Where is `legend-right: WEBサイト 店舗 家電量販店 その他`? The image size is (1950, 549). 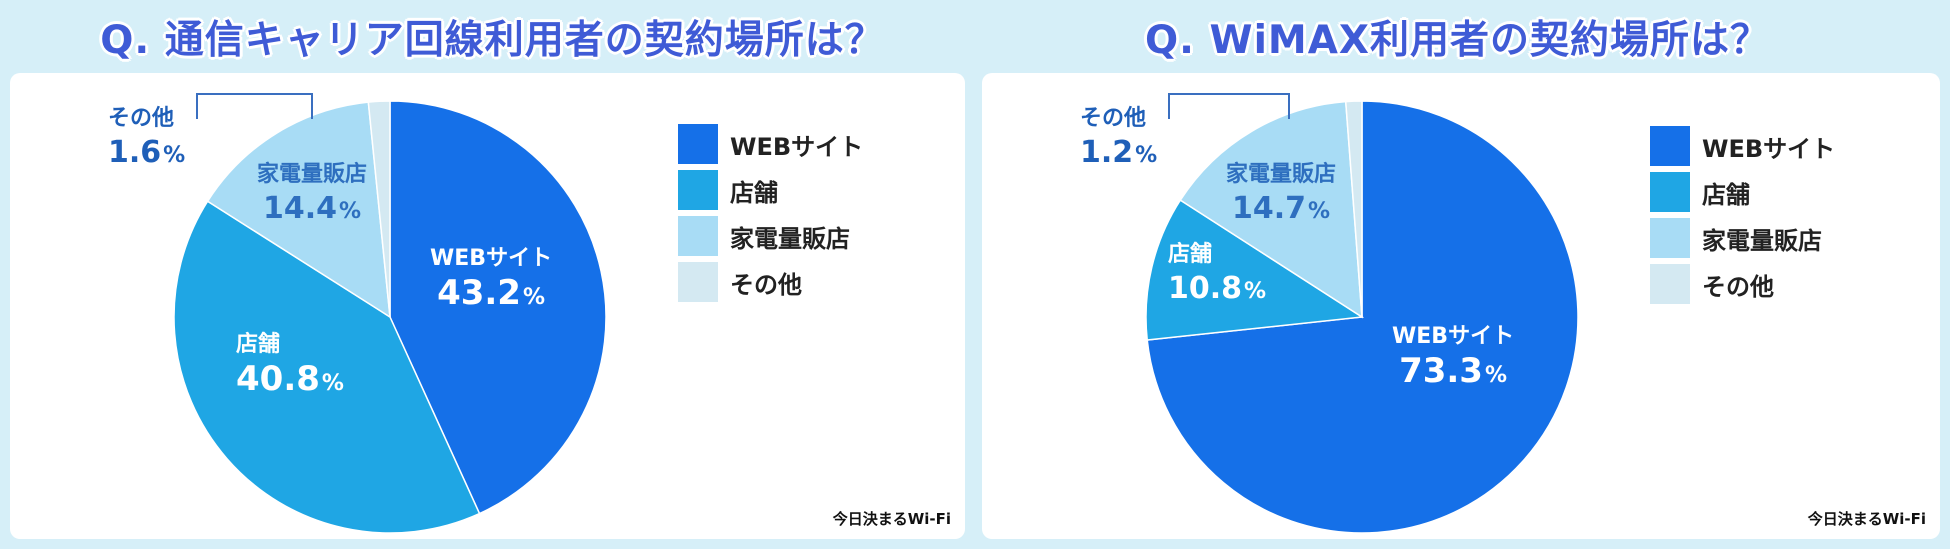 legend-right: WEBサイト 店舗 家電量販店 その他 is located at coordinates (1742, 215).